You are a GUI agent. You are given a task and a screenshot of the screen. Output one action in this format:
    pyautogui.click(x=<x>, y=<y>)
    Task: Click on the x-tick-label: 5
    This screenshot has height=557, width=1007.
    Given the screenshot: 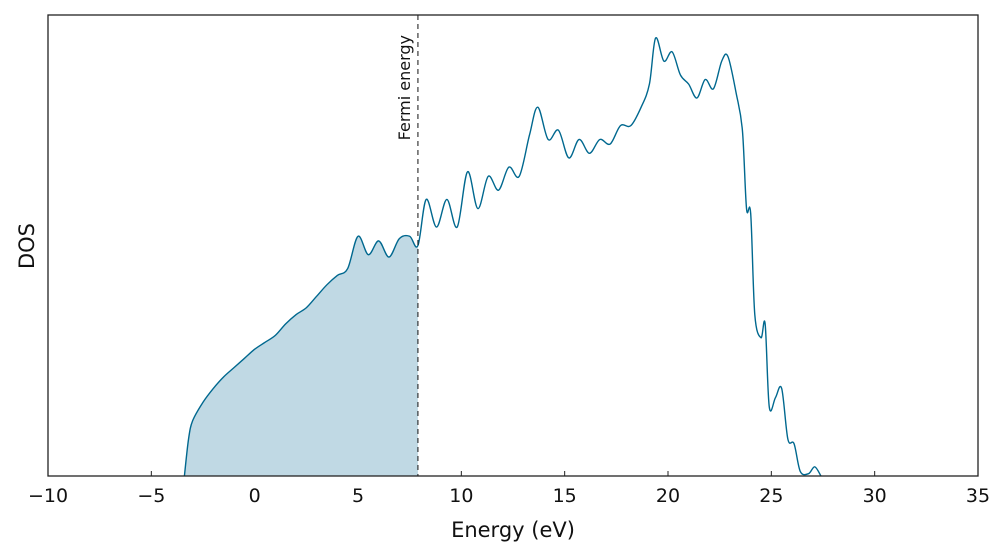 What is the action you would take?
    pyautogui.click(x=358, y=496)
    